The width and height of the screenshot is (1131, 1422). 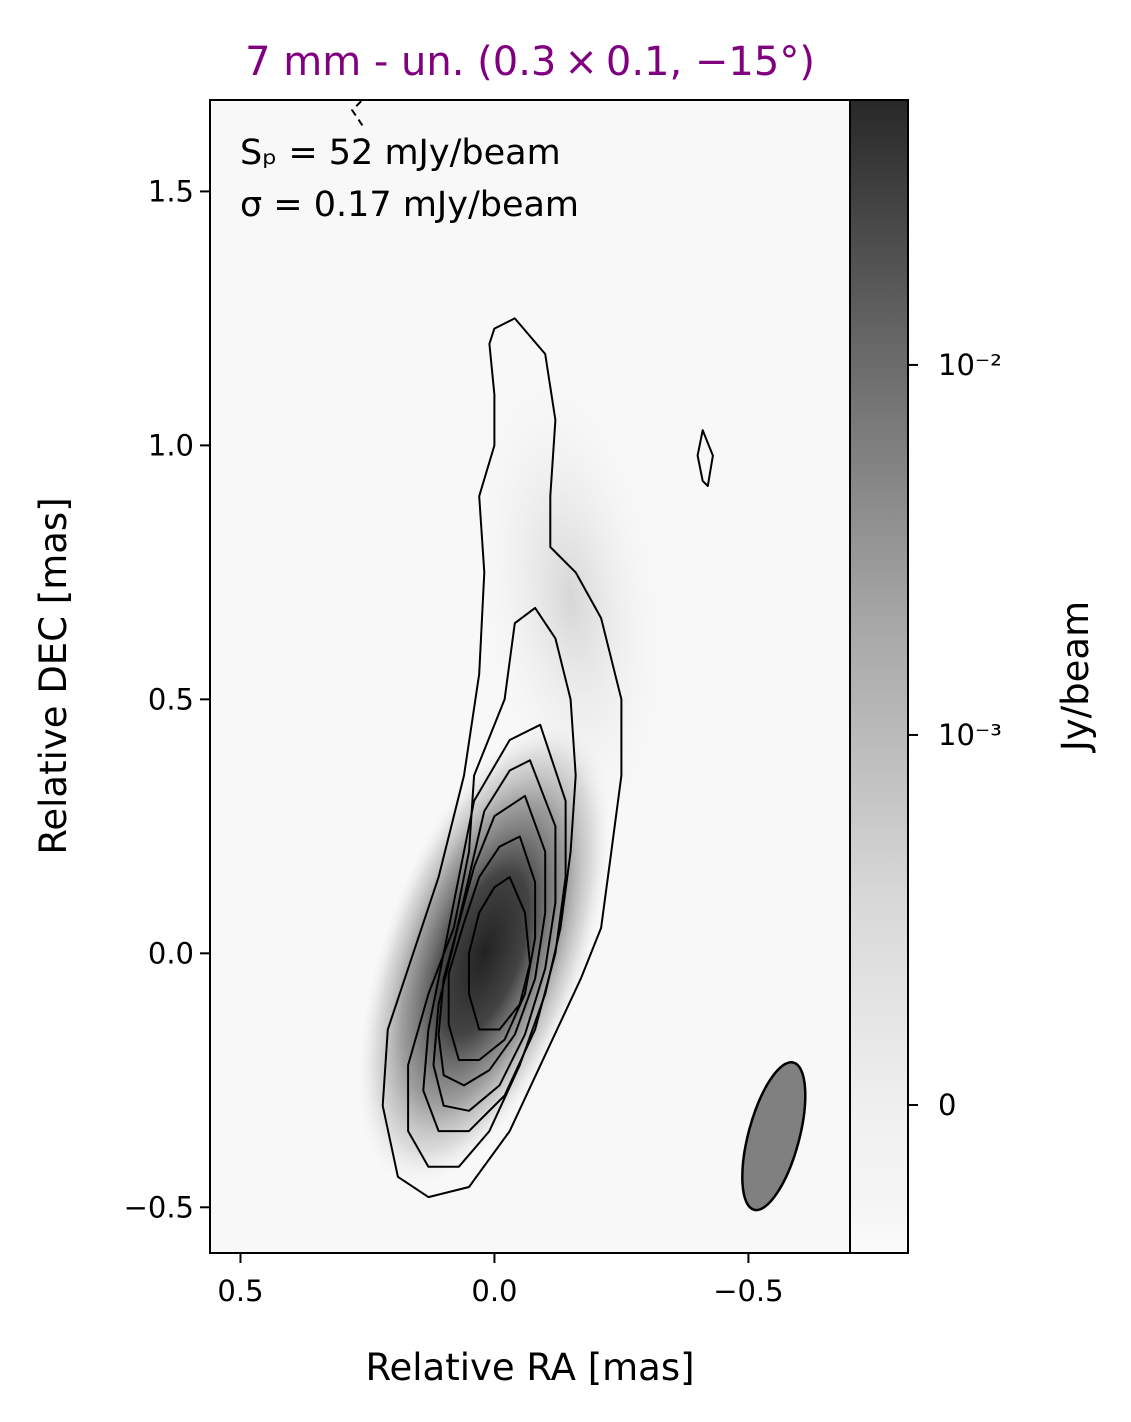 I want to click on y-tick-label: −0.5, so click(x=159, y=1207).